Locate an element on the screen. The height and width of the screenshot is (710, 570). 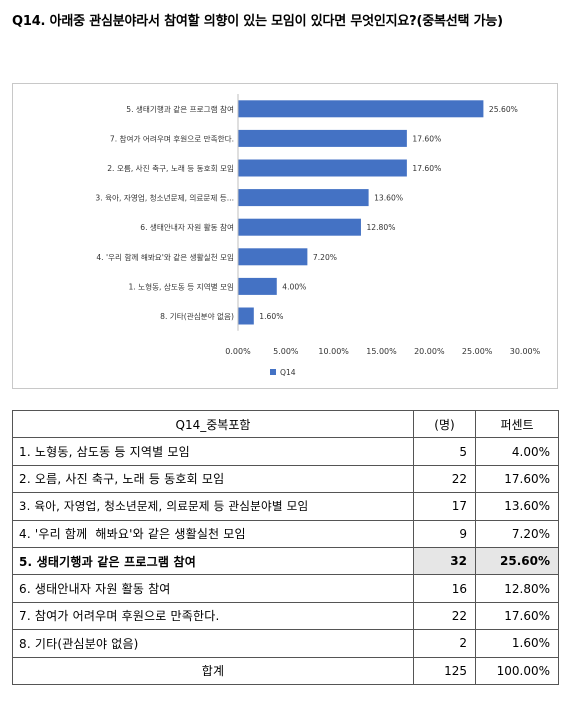
row-label: 1. 노형동, 삼도동 등 지역별 모임 is located at coordinates (213, 451).